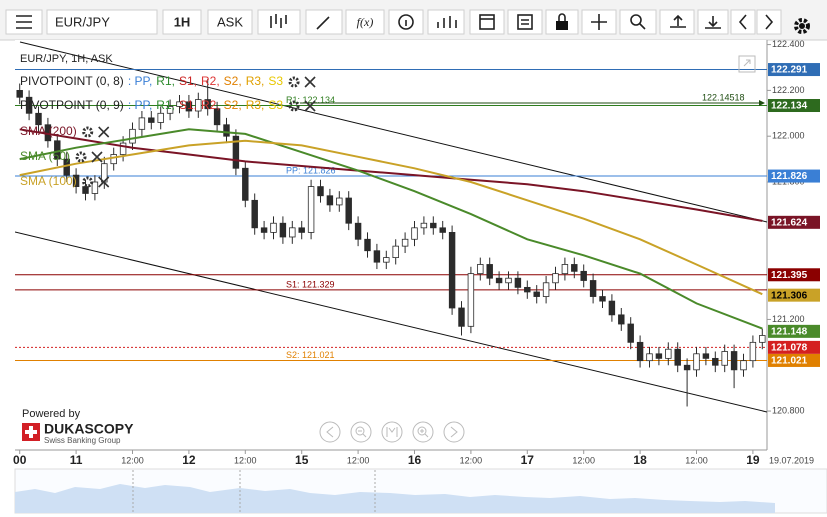 This screenshot has height=517, width=827. I want to click on x-tick-label: 11, so click(76, 460).